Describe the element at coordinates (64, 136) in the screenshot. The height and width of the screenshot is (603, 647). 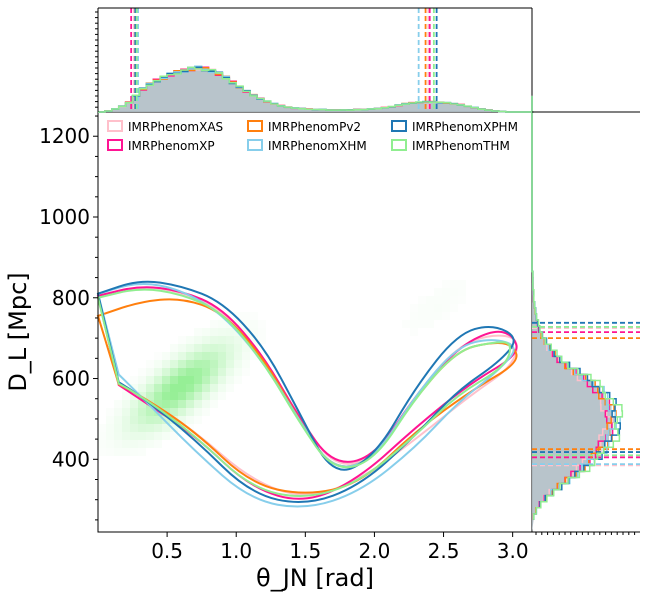
I see `y-tick-label: 1200` at that location.